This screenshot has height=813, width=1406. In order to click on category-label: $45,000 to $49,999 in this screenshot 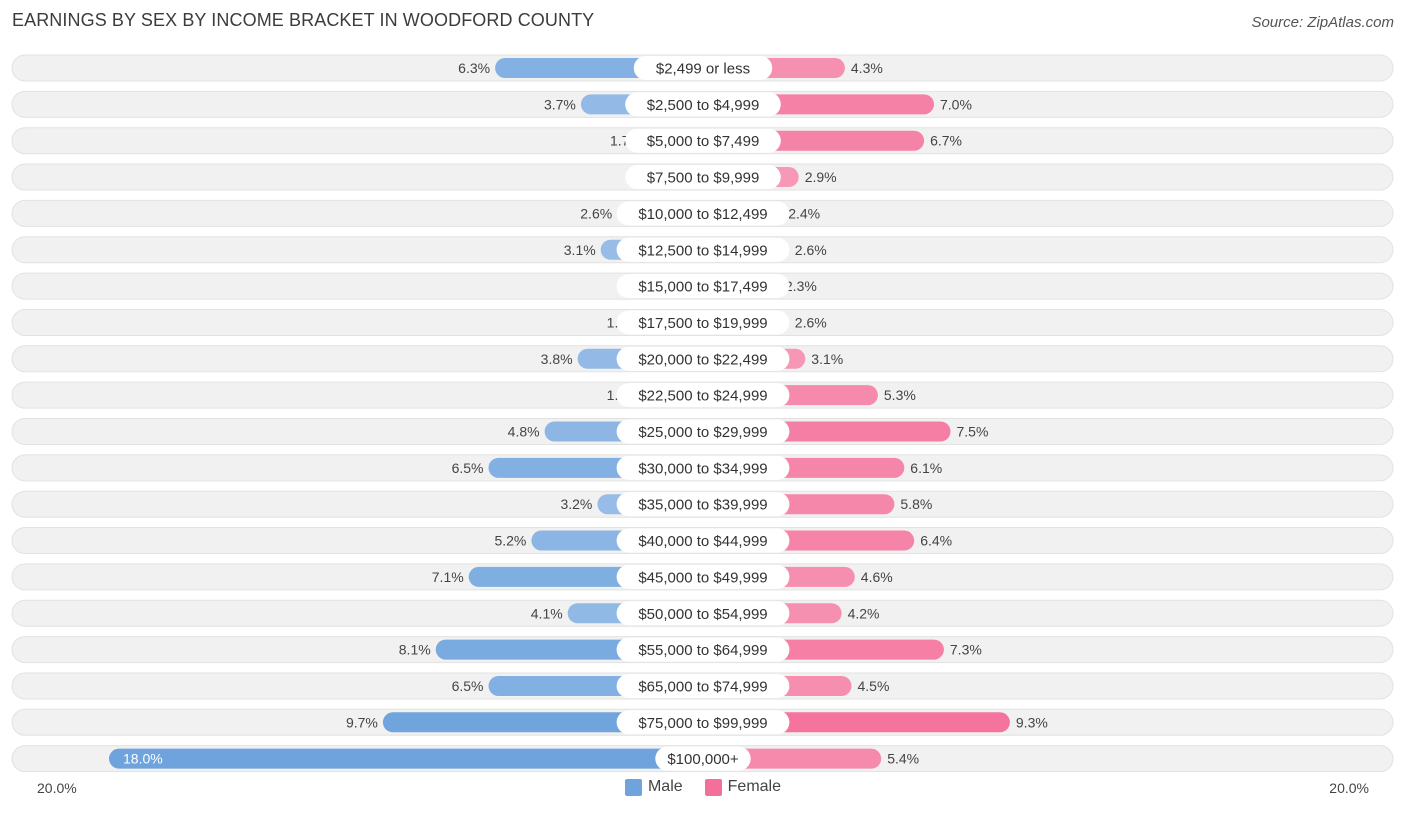, I will do `click(702, 577)`.